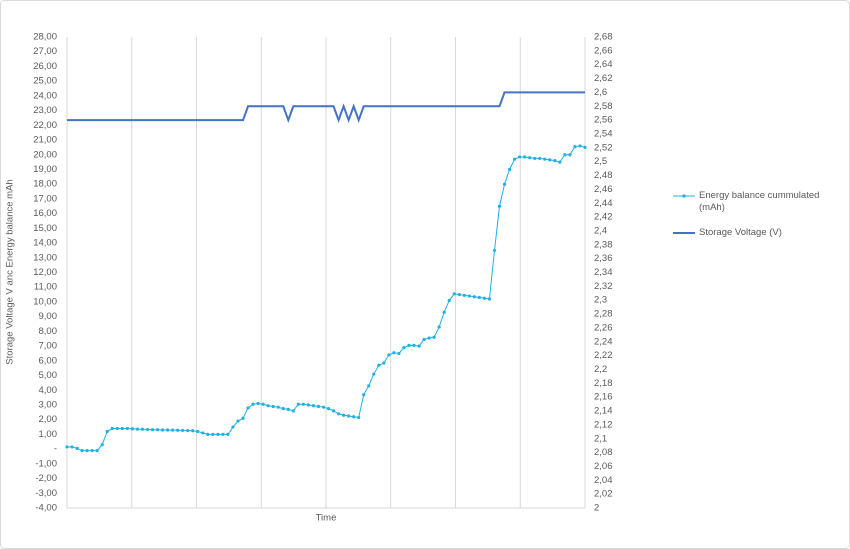 Image resolution: width=850 pixels, height=549 pixels. Describe the element at coordinates (45, 228) in the screenshot. I see `y-tick-label: 15,00` at that location.